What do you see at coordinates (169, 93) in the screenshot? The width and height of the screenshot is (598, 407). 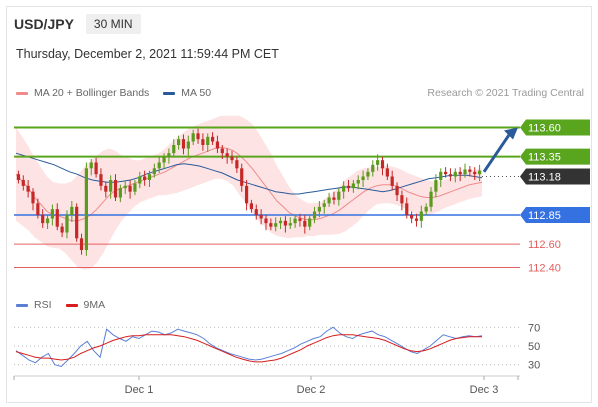 I see `legend-swatch-ma50` at bounding box center [169, 93].